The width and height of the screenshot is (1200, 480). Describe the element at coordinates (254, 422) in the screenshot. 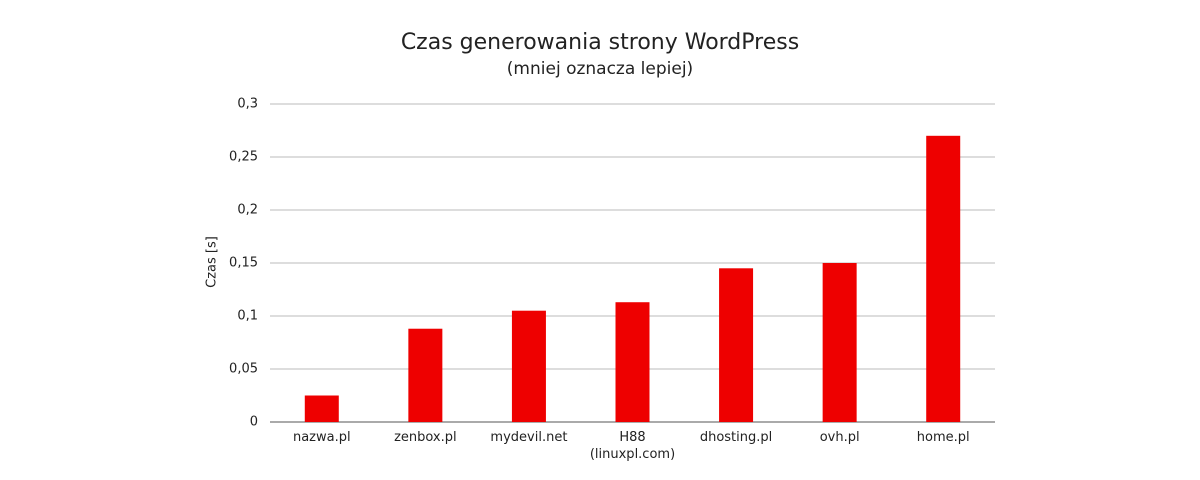

I see `y-tick-label: 0` at that location.